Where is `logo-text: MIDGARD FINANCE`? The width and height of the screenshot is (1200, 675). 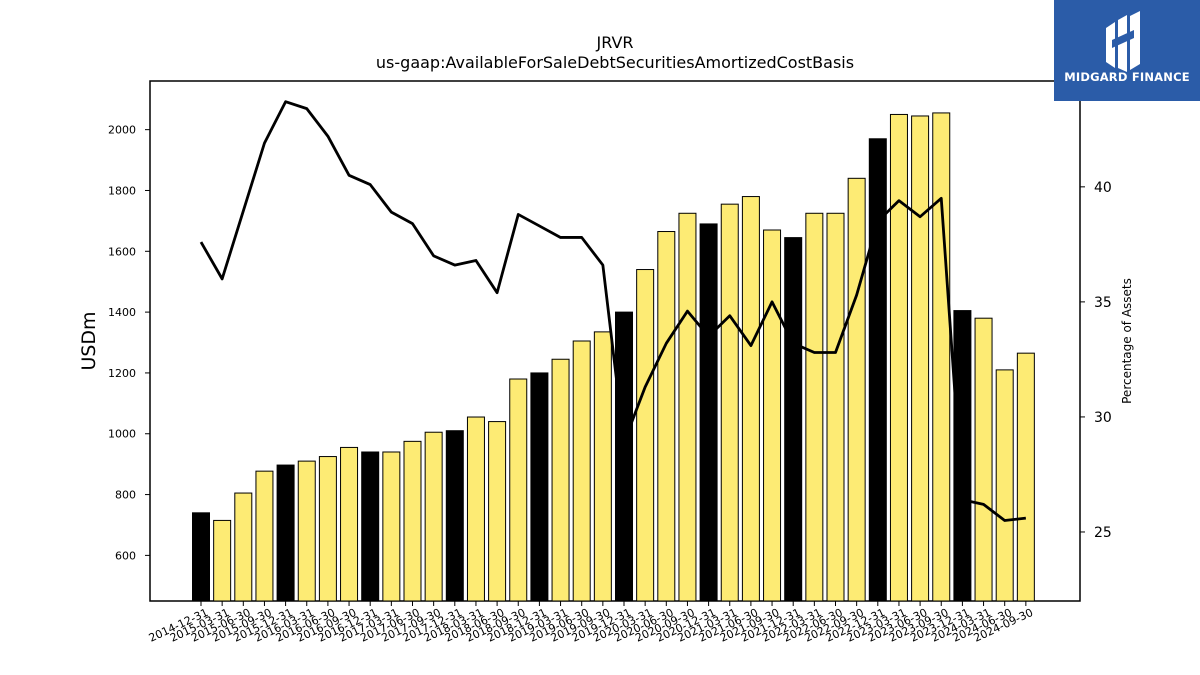 logo-text: MIDGARD FINANCE is located at coordinates (1127, 77).